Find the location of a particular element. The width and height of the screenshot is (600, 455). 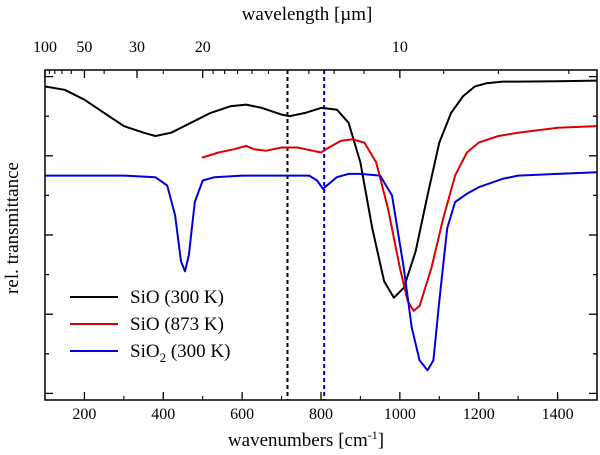

x-tick-label-400: 400 is located at coordinates (163, 414).